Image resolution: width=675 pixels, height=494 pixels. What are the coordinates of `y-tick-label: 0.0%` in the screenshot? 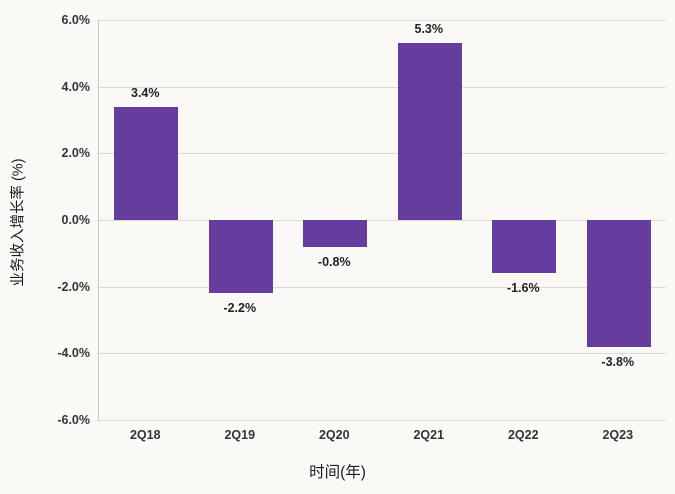 It's located at (76, 220).